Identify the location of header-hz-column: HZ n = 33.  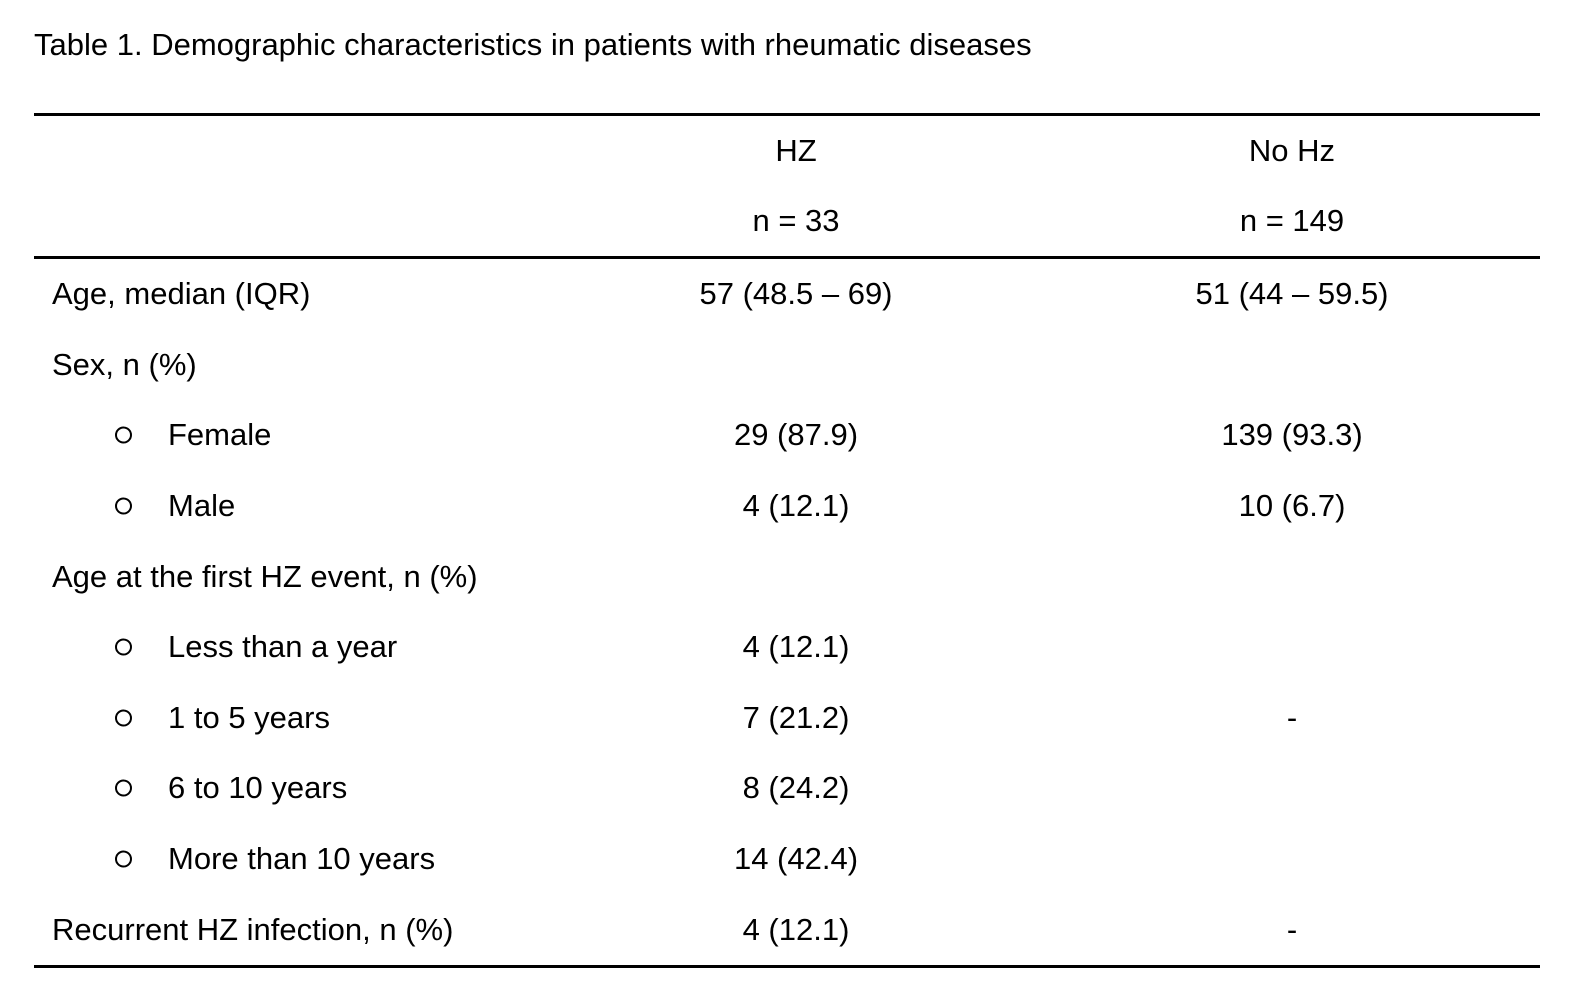
(796, 186).